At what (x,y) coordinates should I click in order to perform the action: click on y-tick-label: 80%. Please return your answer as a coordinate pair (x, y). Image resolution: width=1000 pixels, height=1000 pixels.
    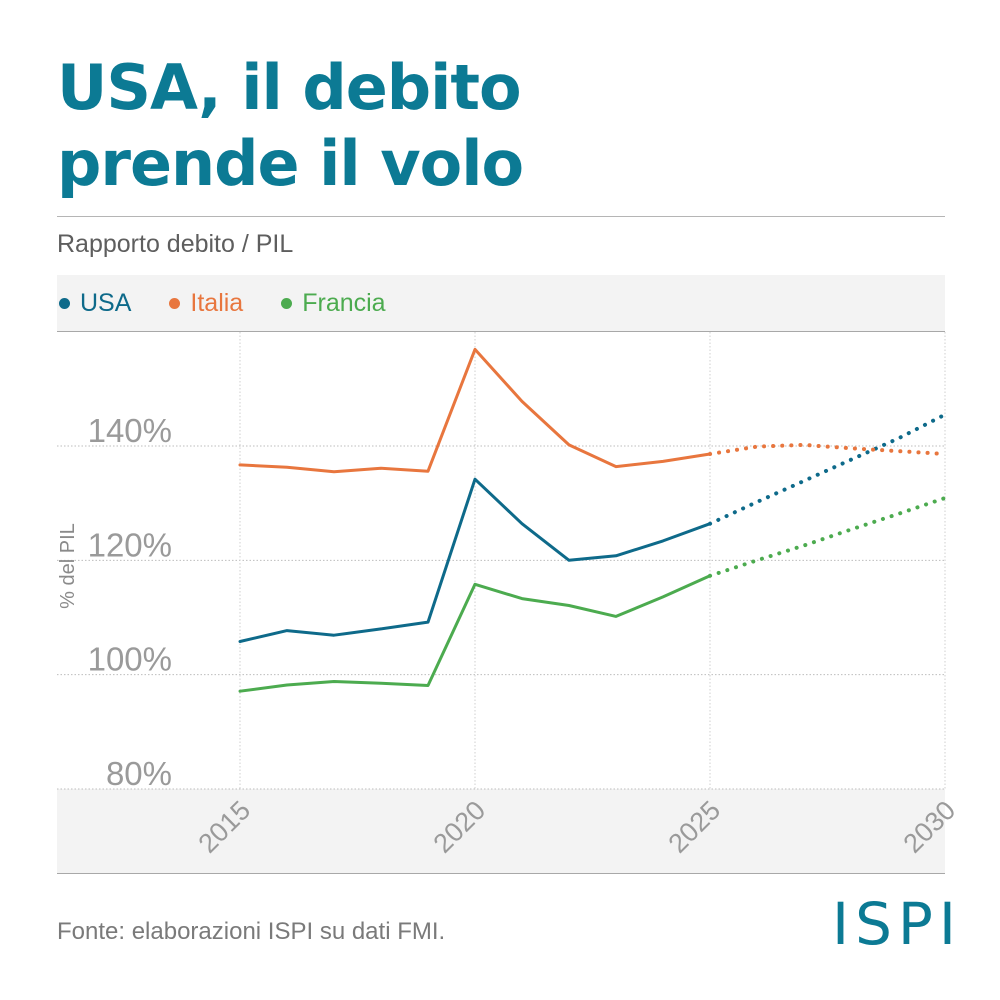
    Looking at the image, I should click on (139, 773).